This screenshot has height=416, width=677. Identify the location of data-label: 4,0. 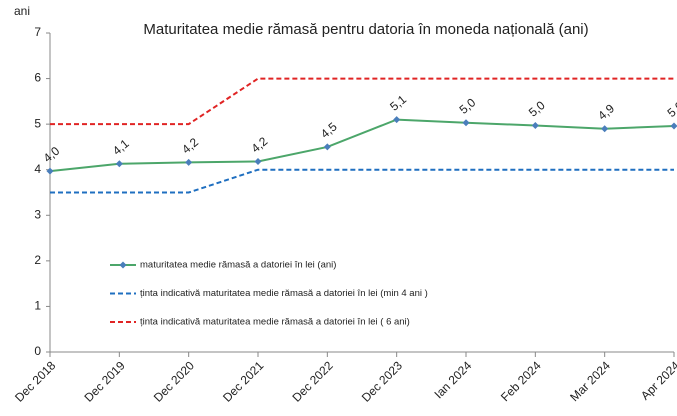
(52, 155).